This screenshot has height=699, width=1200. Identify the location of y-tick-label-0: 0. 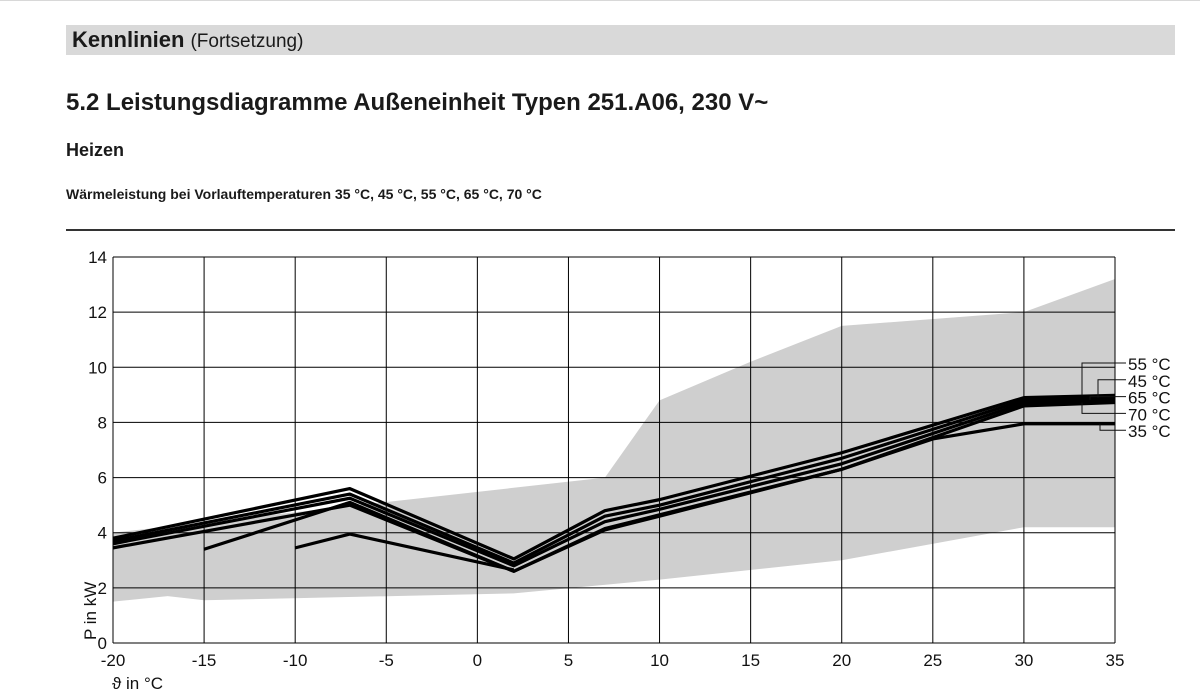
(102, 643).